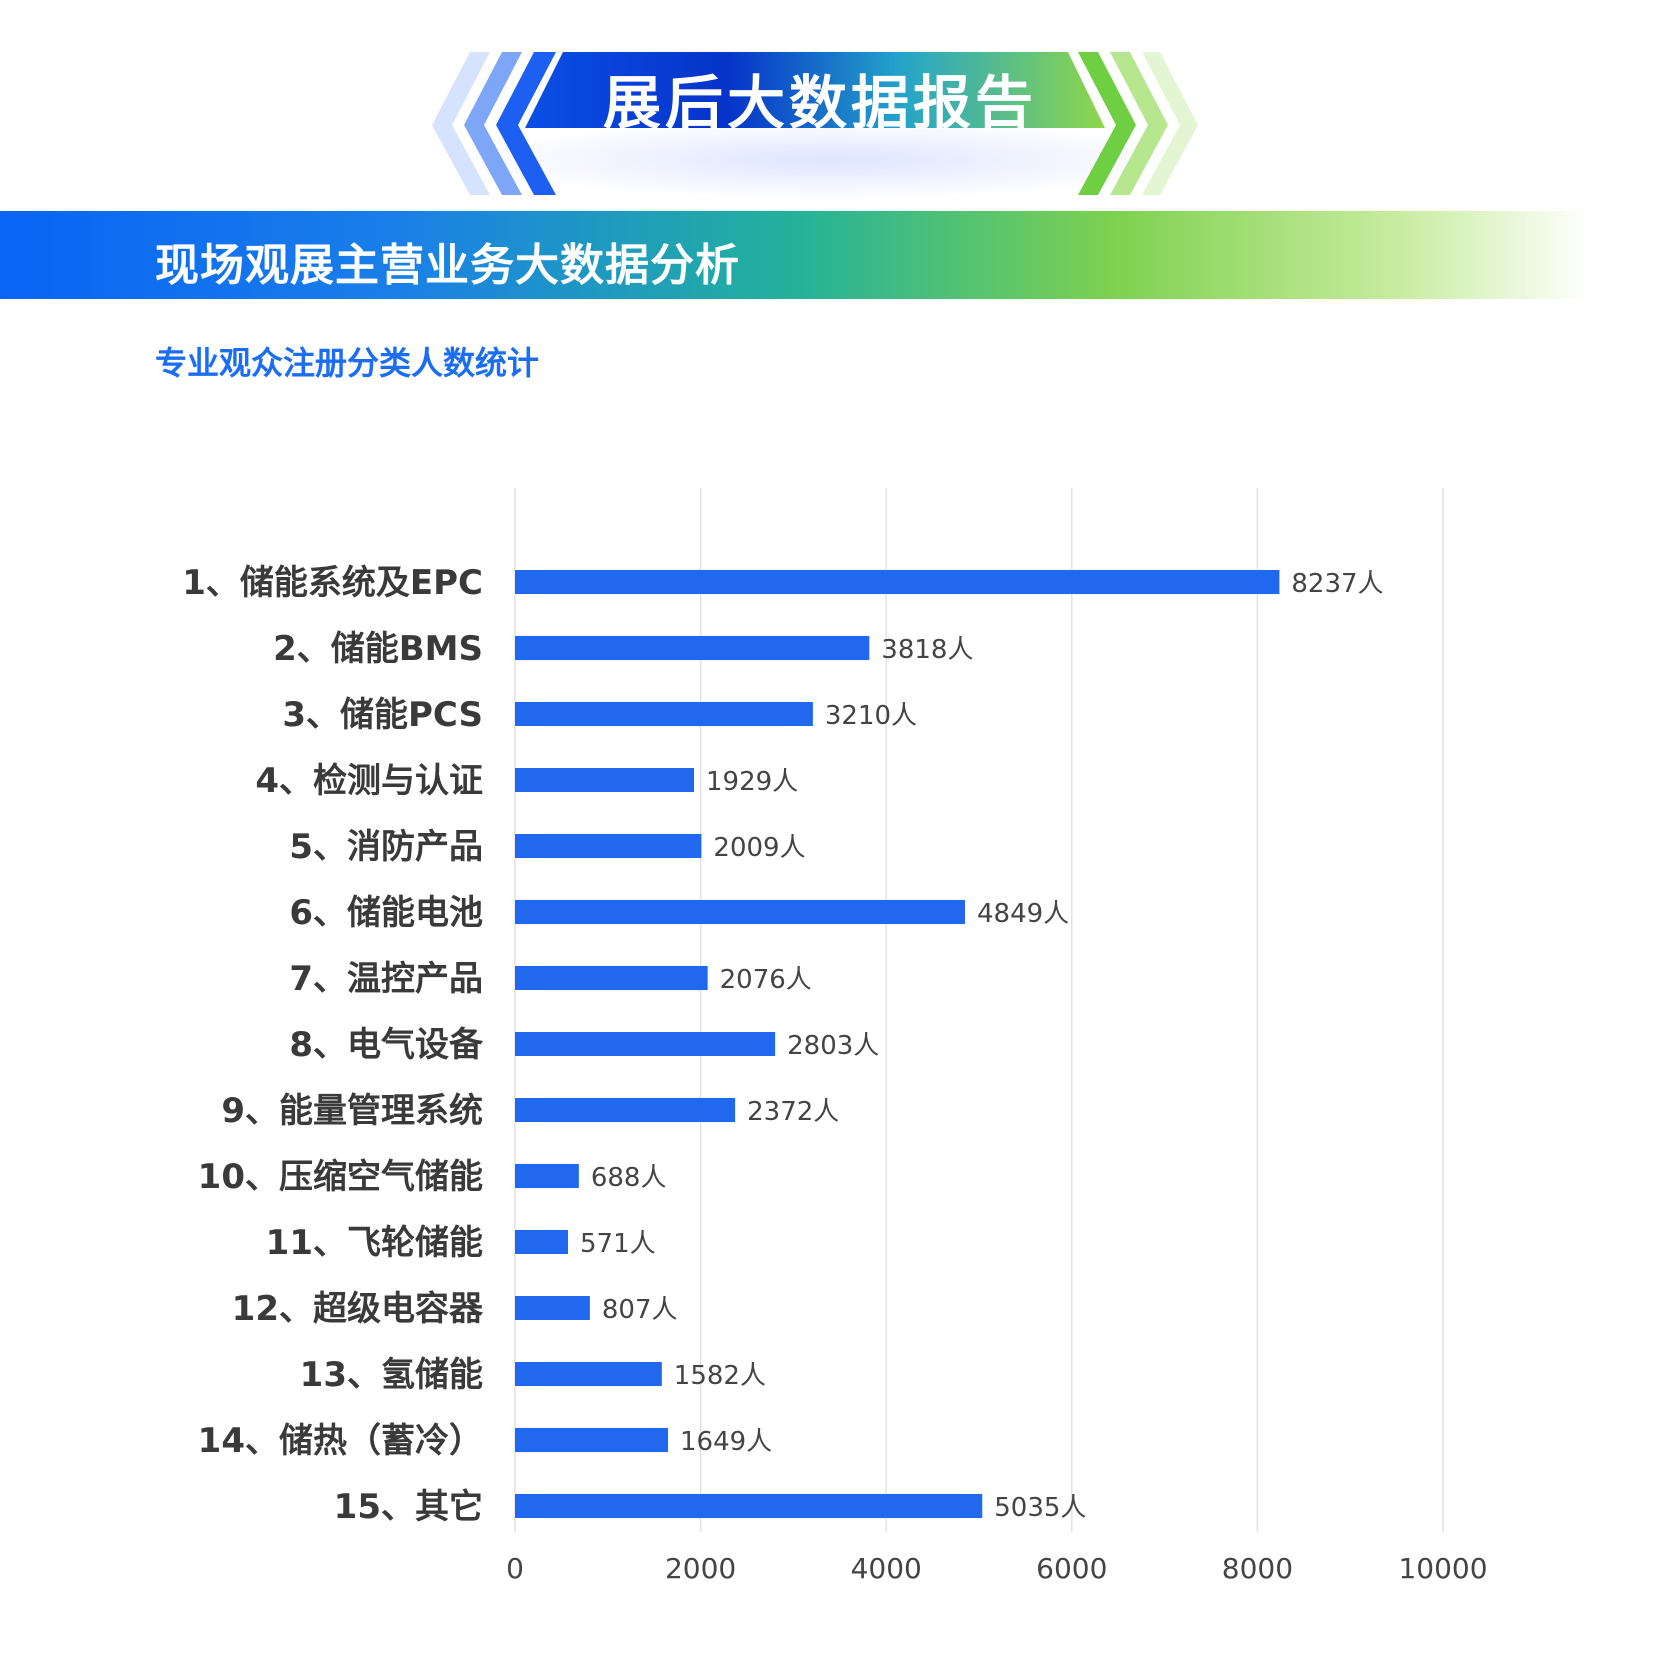  Describe the element at coordinates (766, 980) in the screenshot. I see `data-label: 2076人` at that location.